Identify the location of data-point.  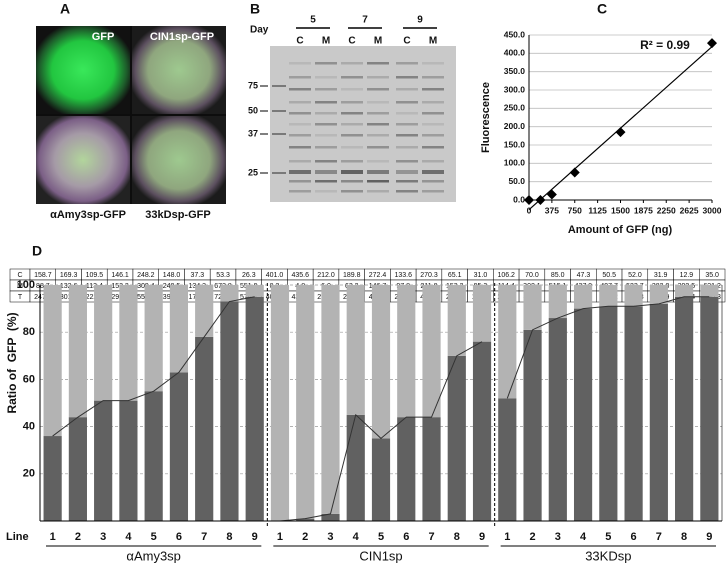
(712, 43).